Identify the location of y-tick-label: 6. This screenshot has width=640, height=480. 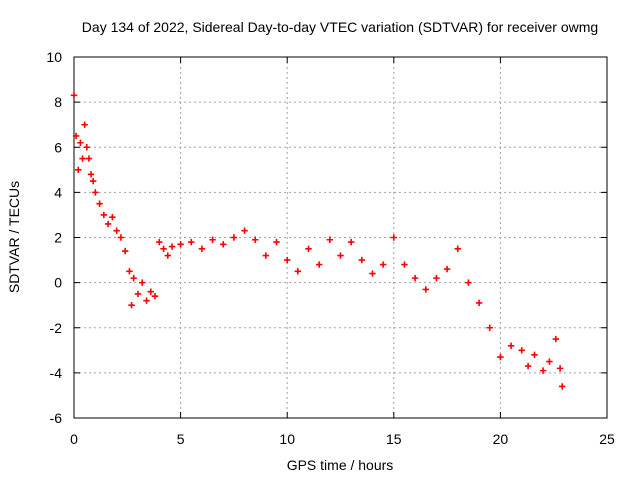
(58, 147).